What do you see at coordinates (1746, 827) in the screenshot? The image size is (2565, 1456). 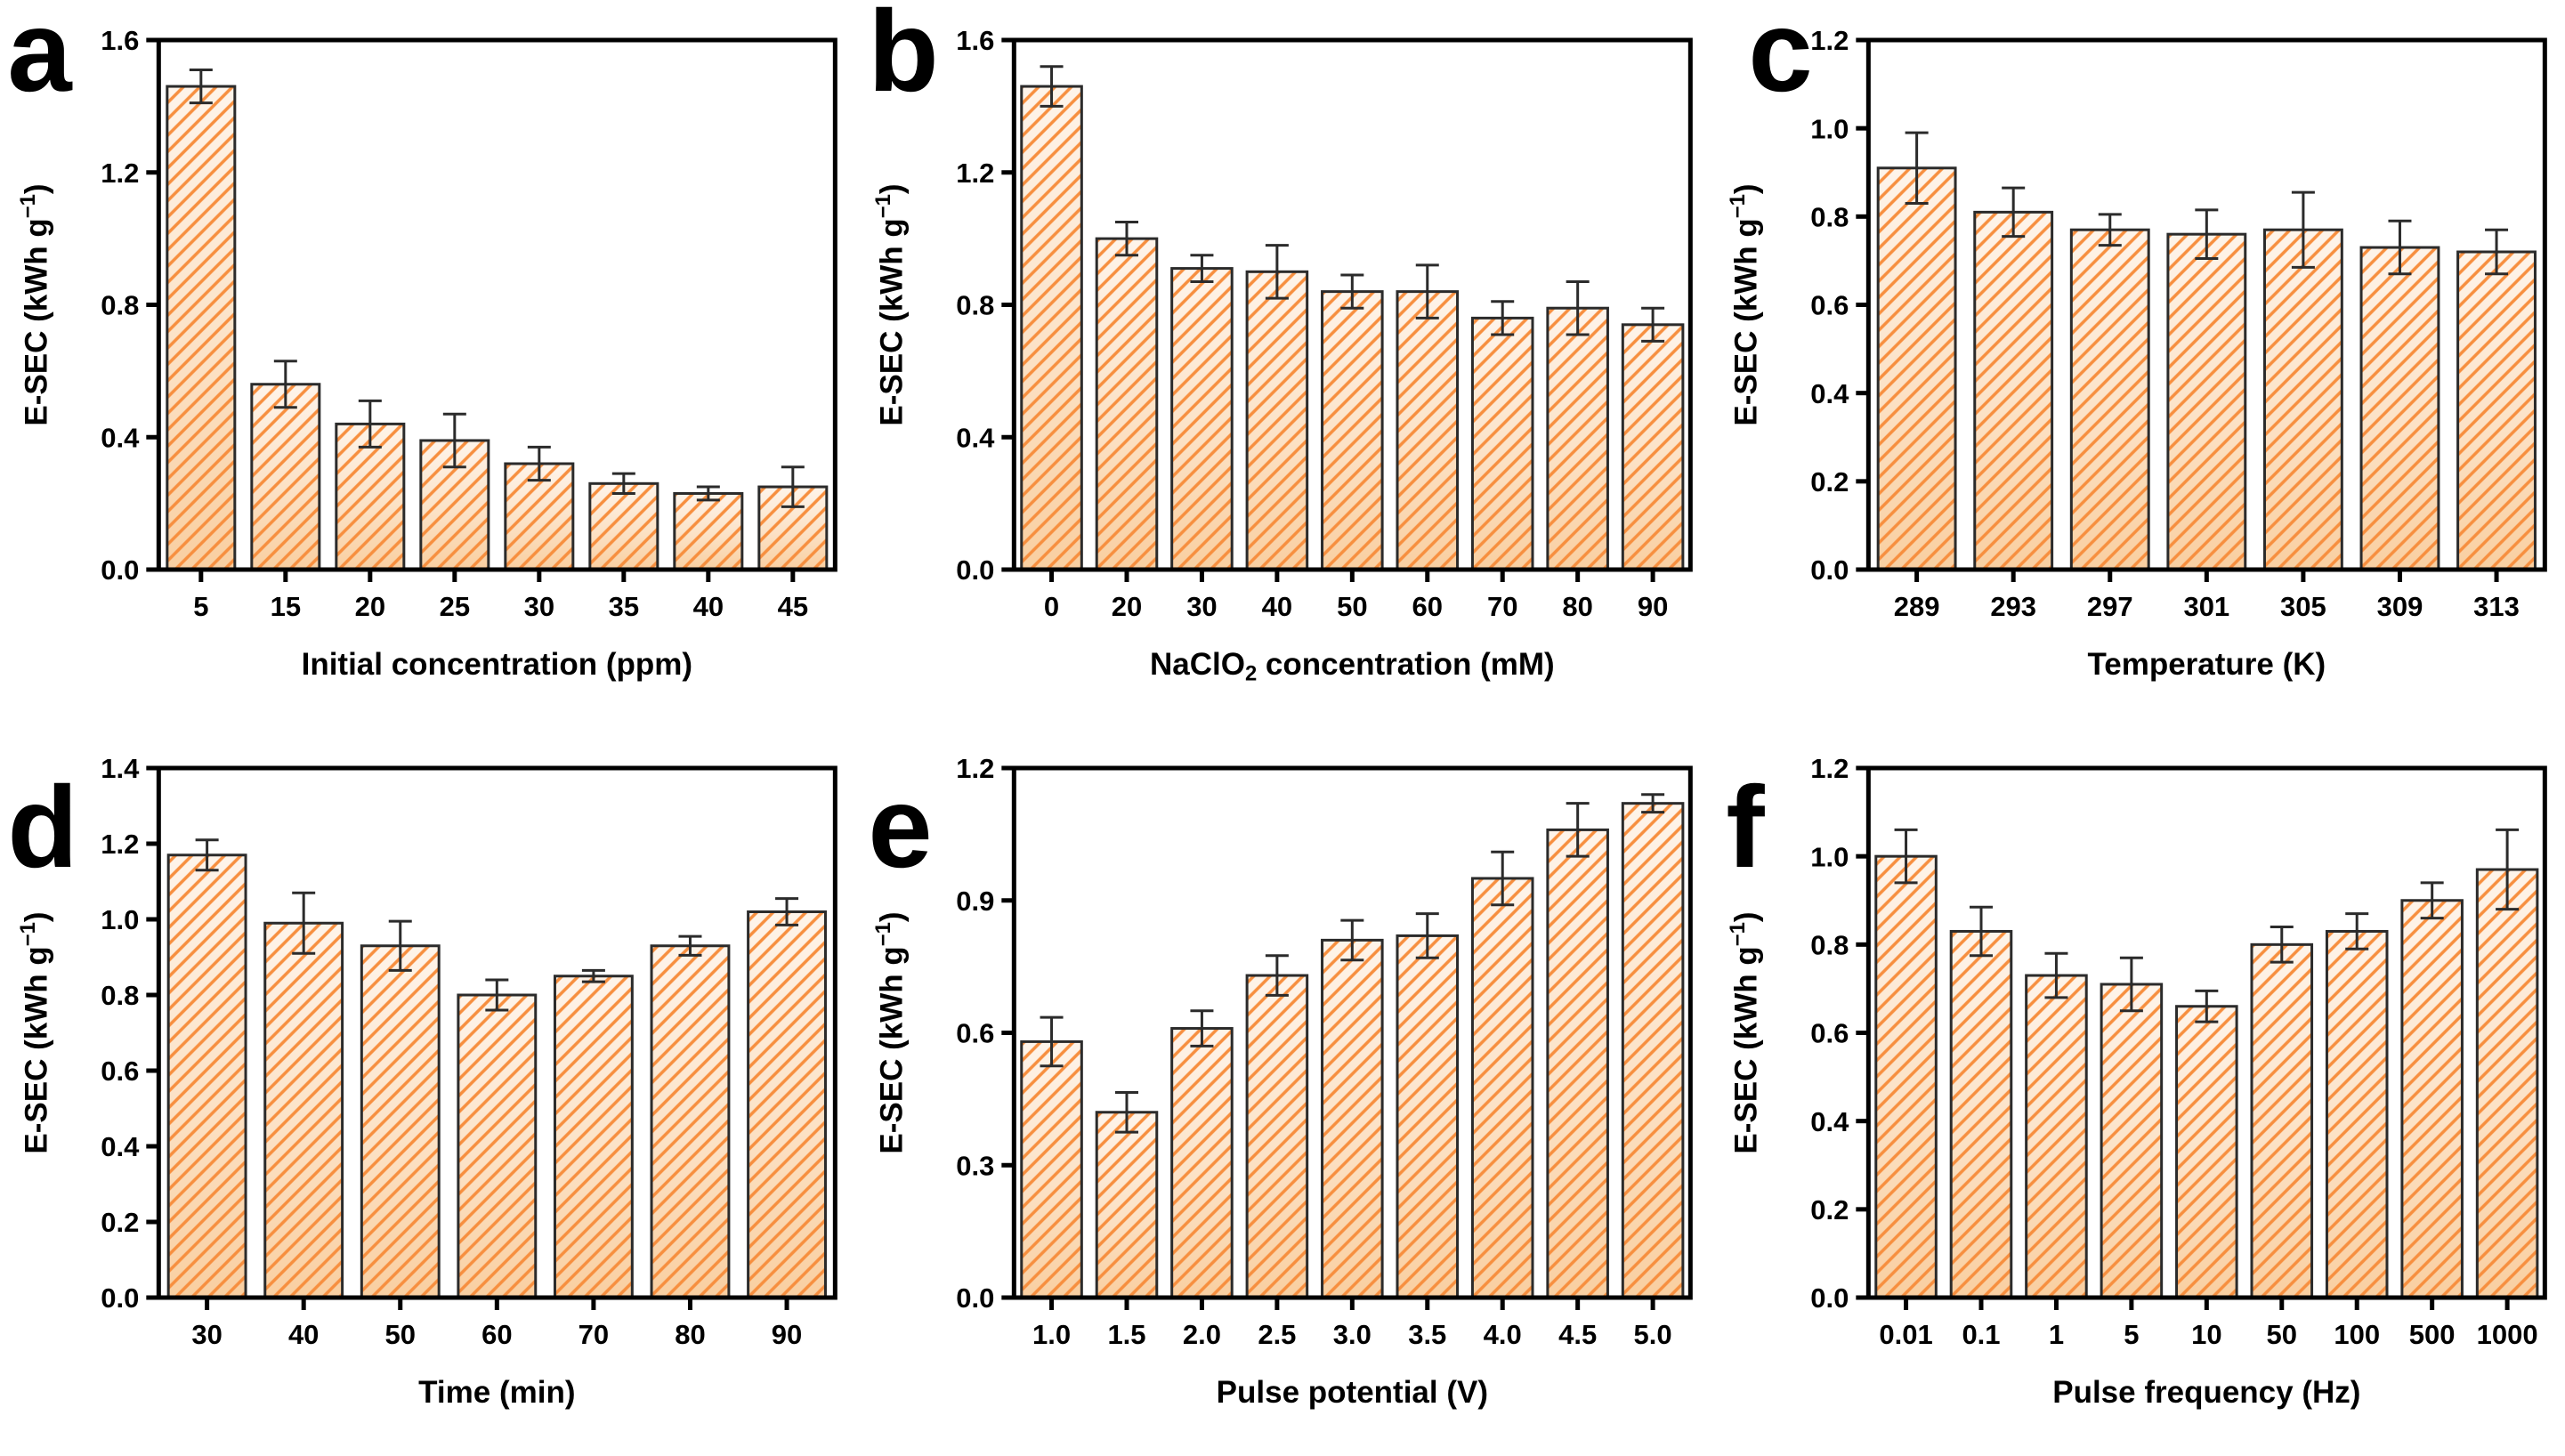 I see `panel-letter: f` at bounding box center [1746, 827].